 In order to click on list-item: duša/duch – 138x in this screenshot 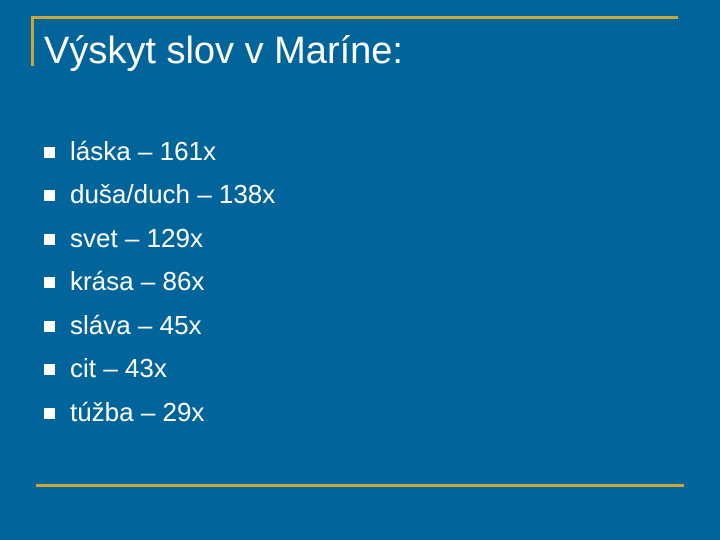, I will do `click(159, 195)`.